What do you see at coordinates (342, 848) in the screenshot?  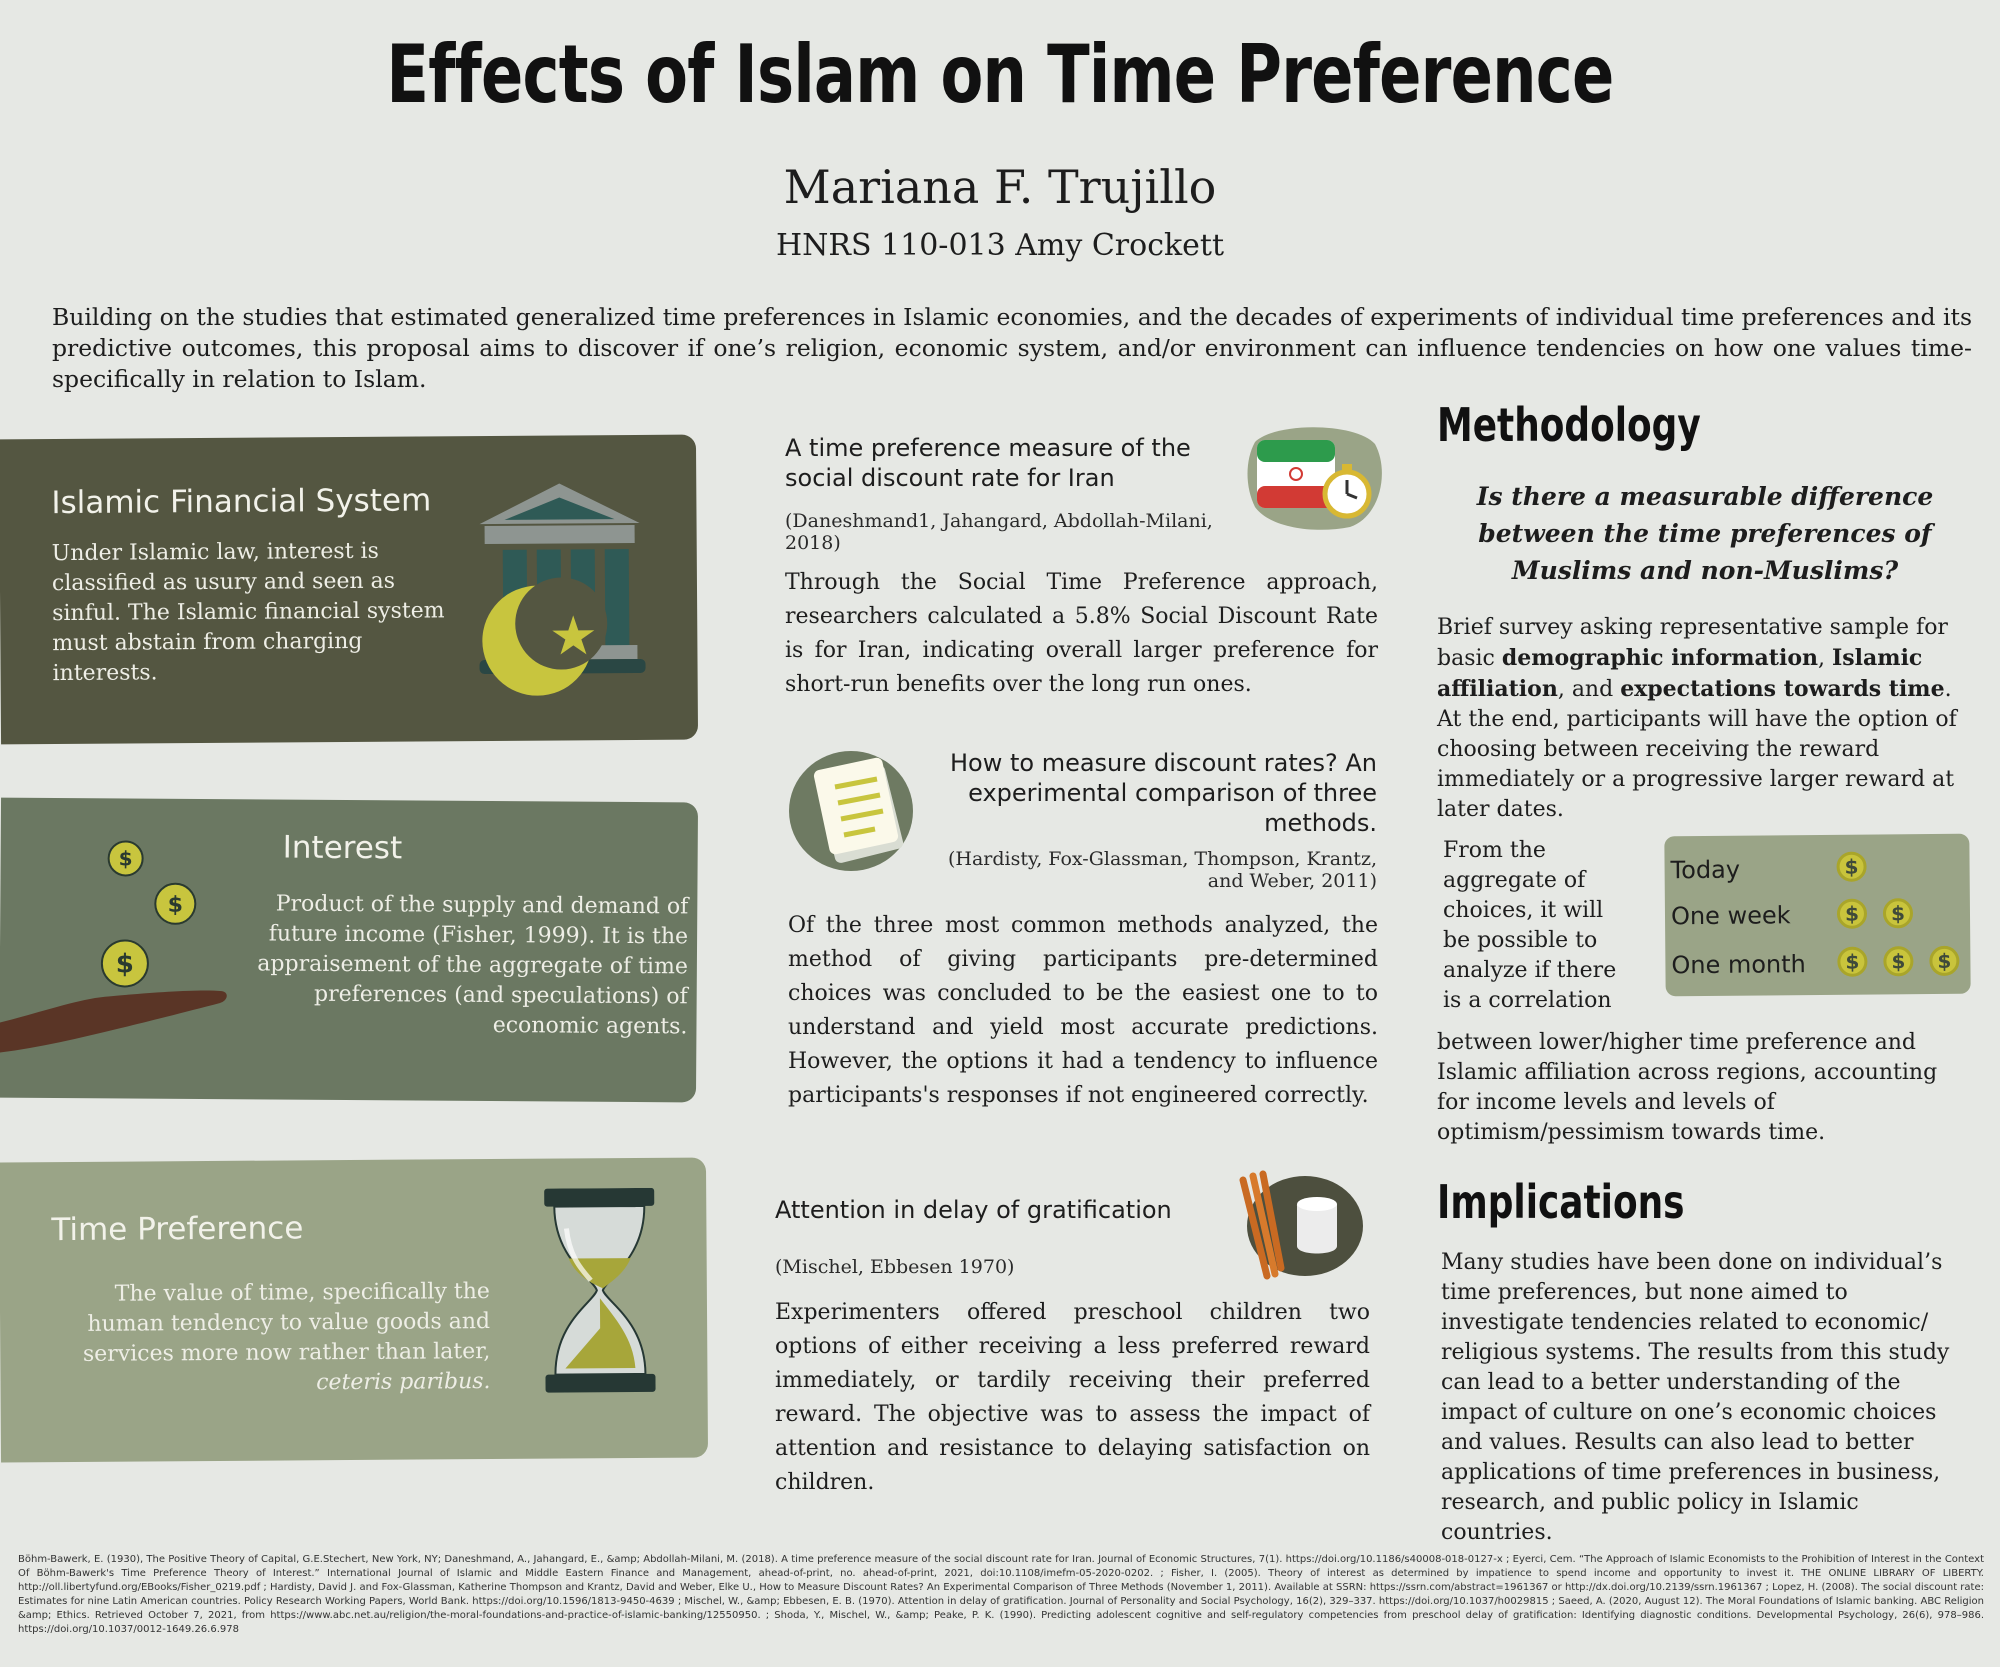 I see `panel-title: Interest` at bounding box center [342, 848].